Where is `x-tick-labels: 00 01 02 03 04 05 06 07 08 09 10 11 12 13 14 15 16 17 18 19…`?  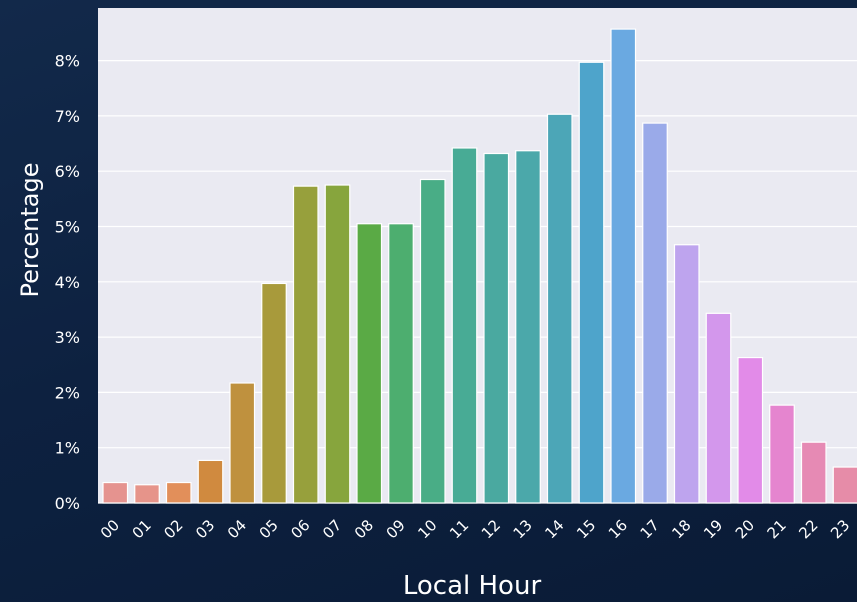 x-tick-labels: 00 01 02 03 04 05 06 07 08 09 10 11 12 13 14 15 16 17 18 19… is located at coordinates (475, 529).